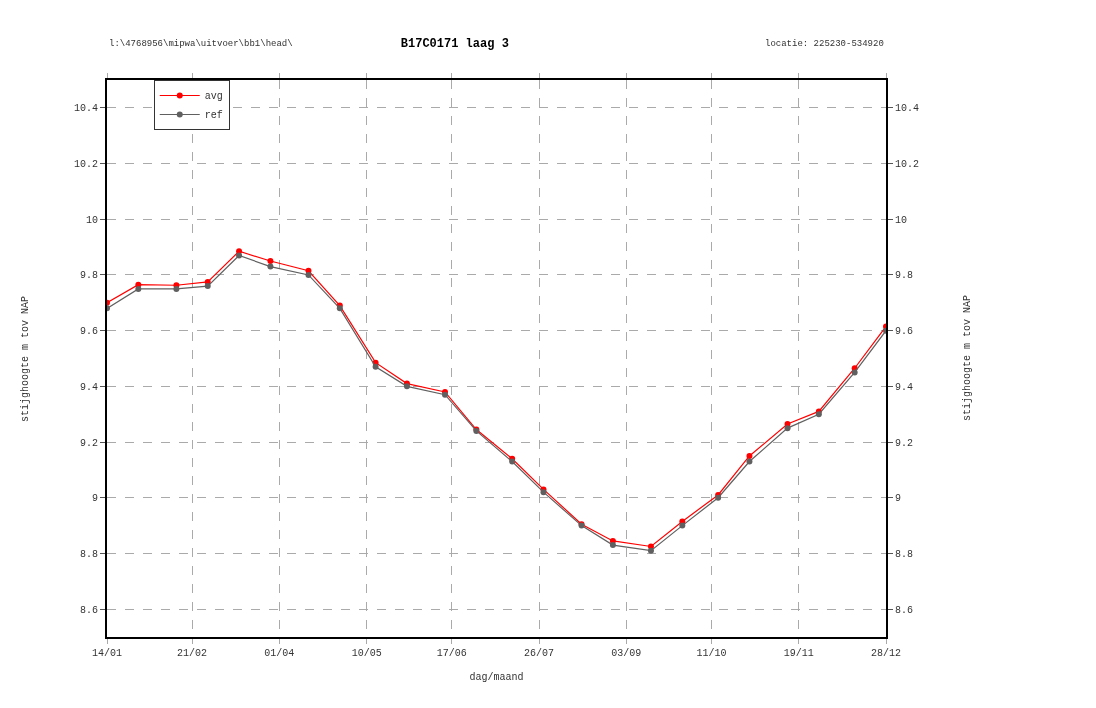 This screenshot has width=1096, height=708. What do you see at coordinates (901, 220) in the screenshot?
I see `y2-tick-label: 10` at bounding box center [901, 220].